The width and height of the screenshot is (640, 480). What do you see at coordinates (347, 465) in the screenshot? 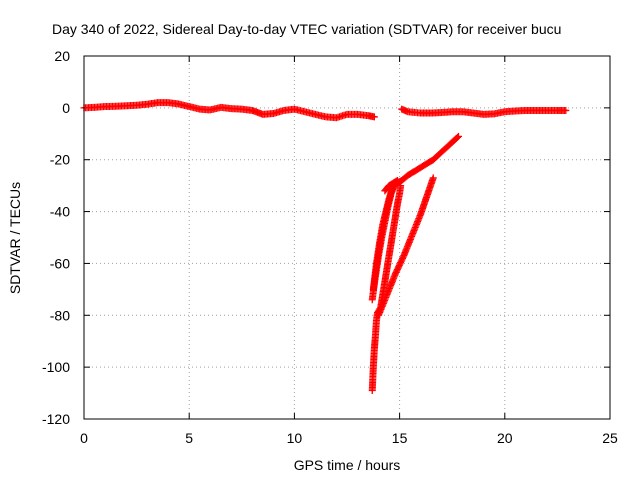
I see `x-axis-label: GPS time / hours` at bounding box center [347, 465].